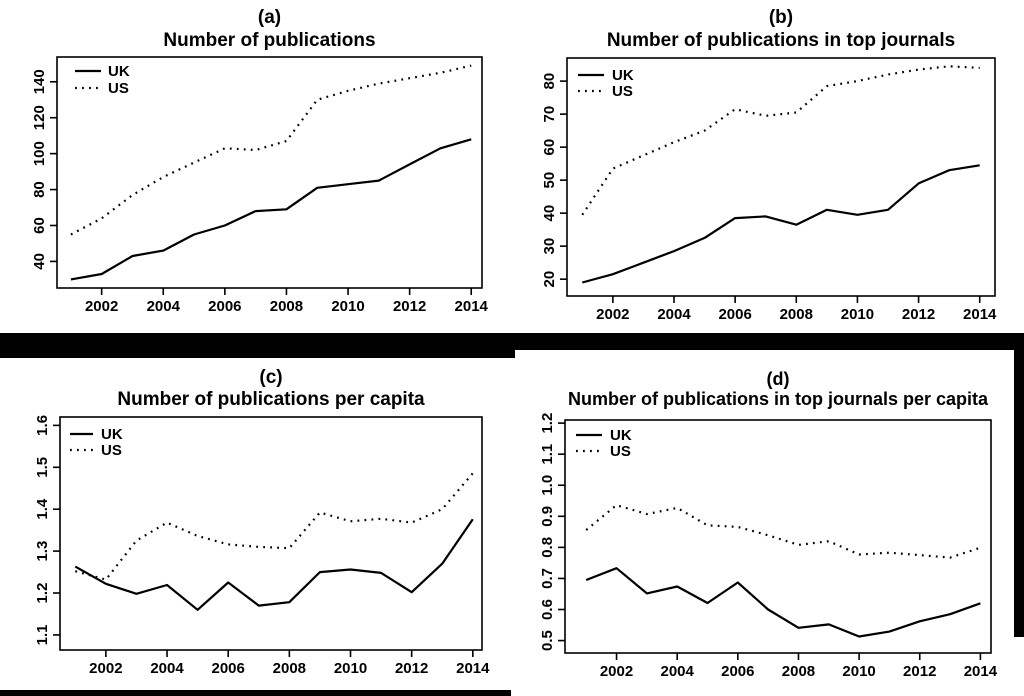  I want to click on chart-b-us-line, so click(780, 140).